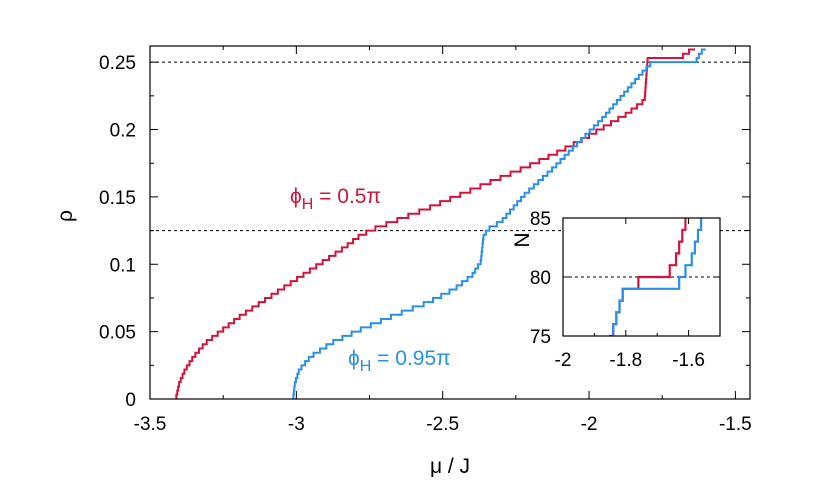 The height and width of the screenshot is (488, 830). I want to click on inset-x-tick-label: -1.8, so click(625, 360).